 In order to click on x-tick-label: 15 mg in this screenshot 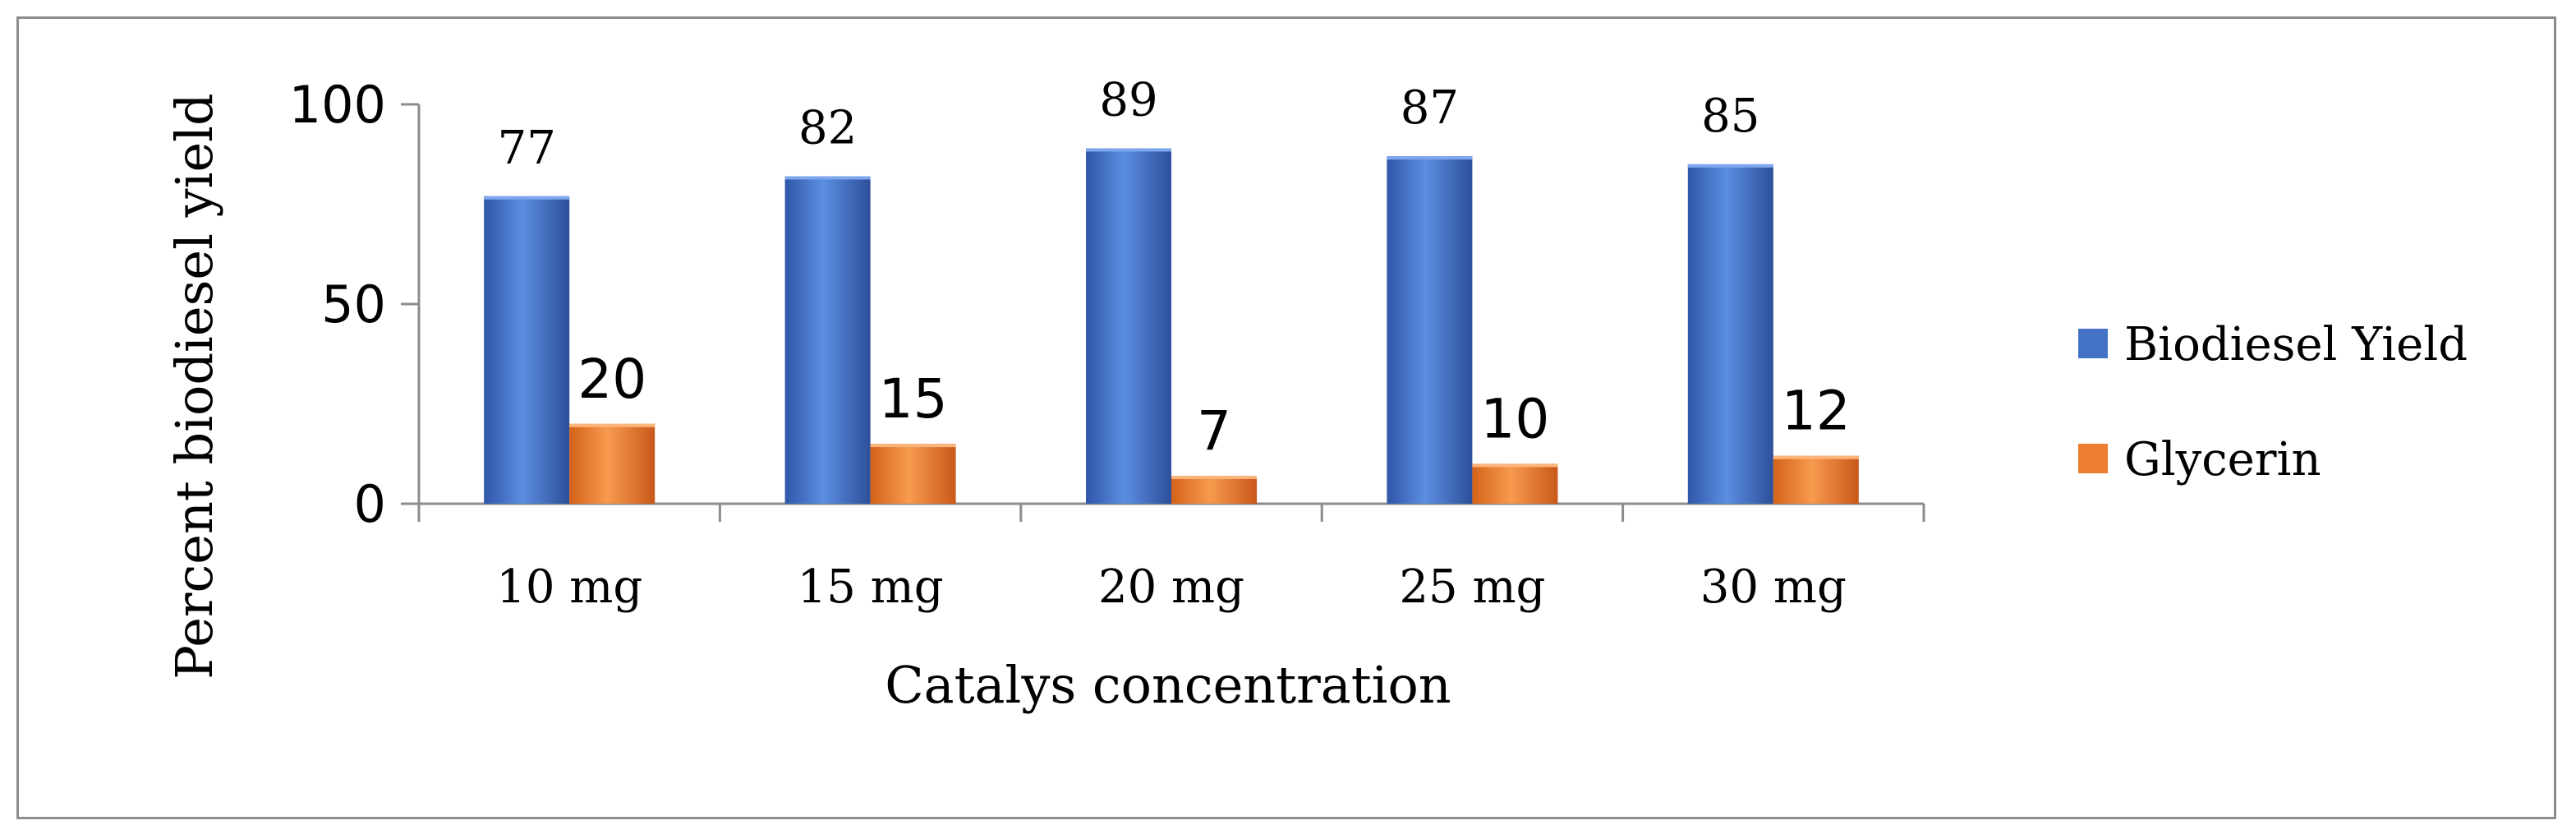, I will do `click(871, 587)`.